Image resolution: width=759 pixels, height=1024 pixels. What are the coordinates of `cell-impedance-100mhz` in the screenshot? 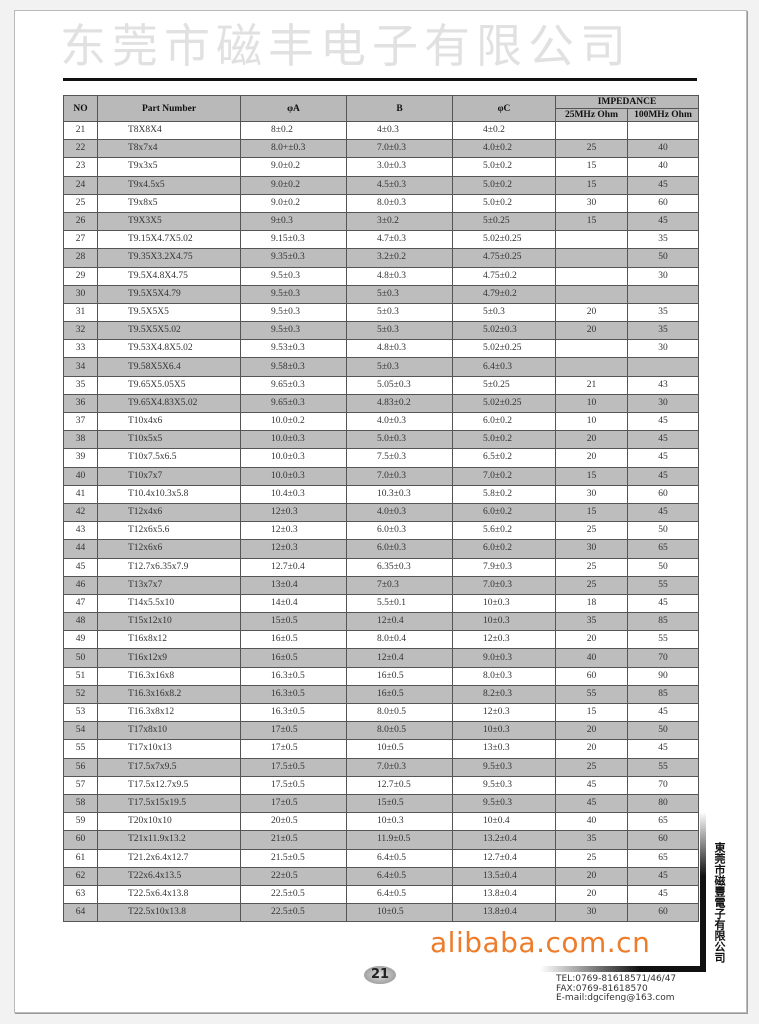 It's located at (663, 367).